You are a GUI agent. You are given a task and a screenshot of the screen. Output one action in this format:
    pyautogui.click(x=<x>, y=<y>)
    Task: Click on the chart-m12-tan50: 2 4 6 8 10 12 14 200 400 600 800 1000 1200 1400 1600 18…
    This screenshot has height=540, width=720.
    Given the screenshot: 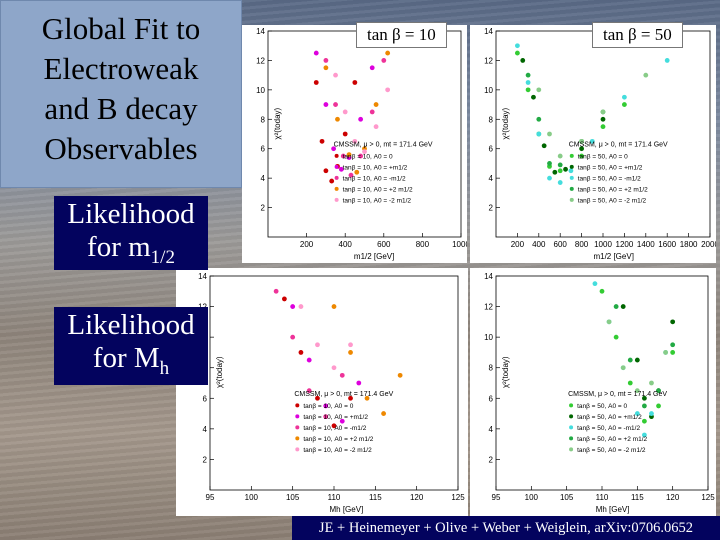 What is the action you would take?
    pyautogui.click(x=600, y=144)
    